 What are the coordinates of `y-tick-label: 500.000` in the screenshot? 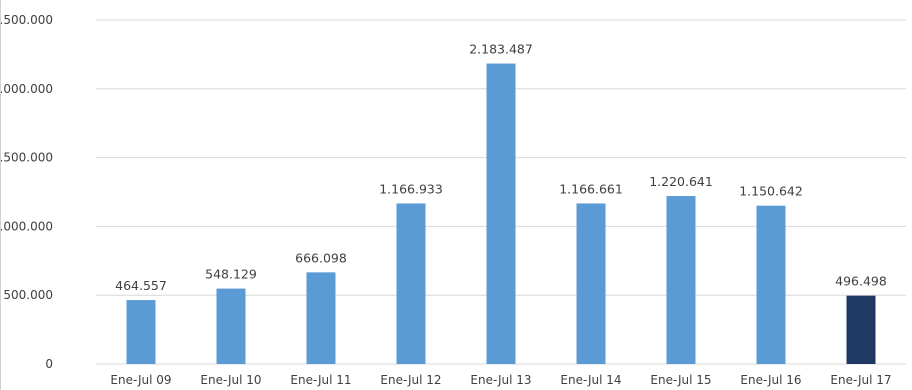 It's located at (28, 295).